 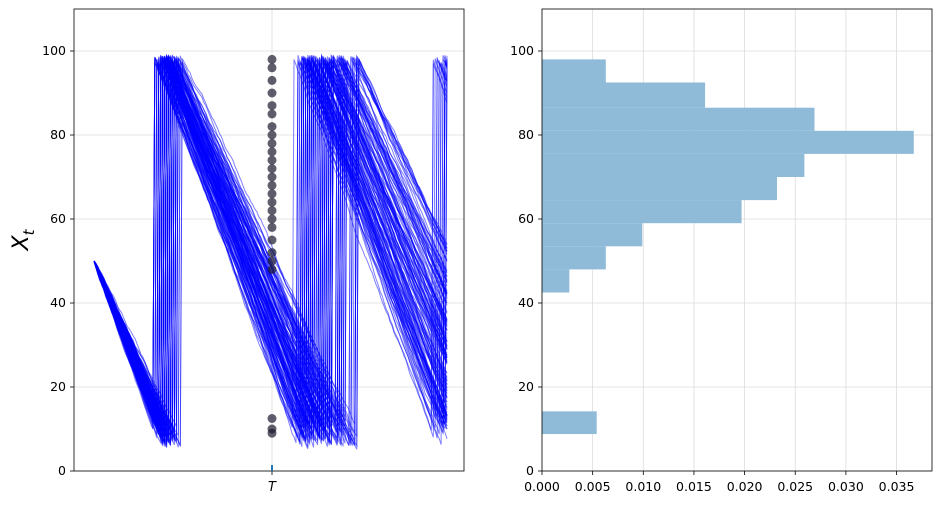 What do you see at coordinates (526, 218) in the screenshot?
I see `right-y-tick-label: 60` at bounding box center [526, 218].